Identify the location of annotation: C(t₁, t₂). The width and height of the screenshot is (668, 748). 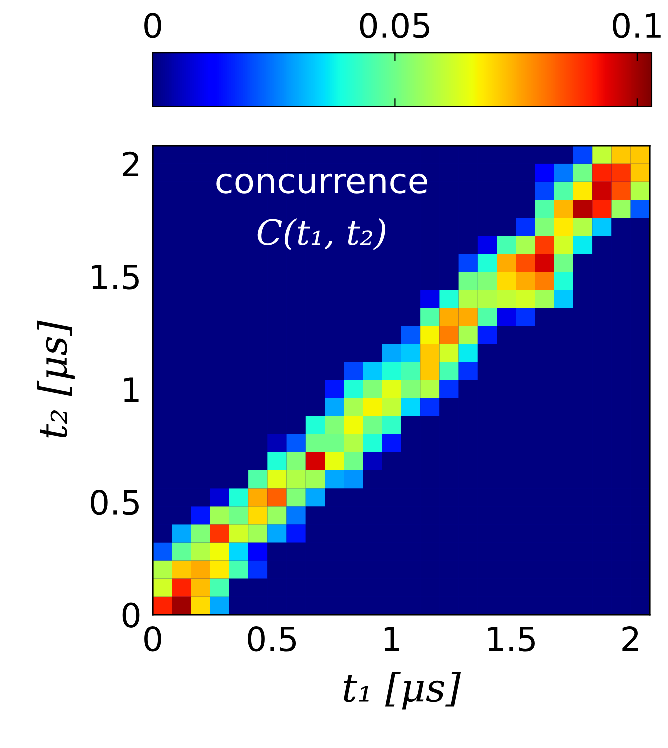
(322, 234).